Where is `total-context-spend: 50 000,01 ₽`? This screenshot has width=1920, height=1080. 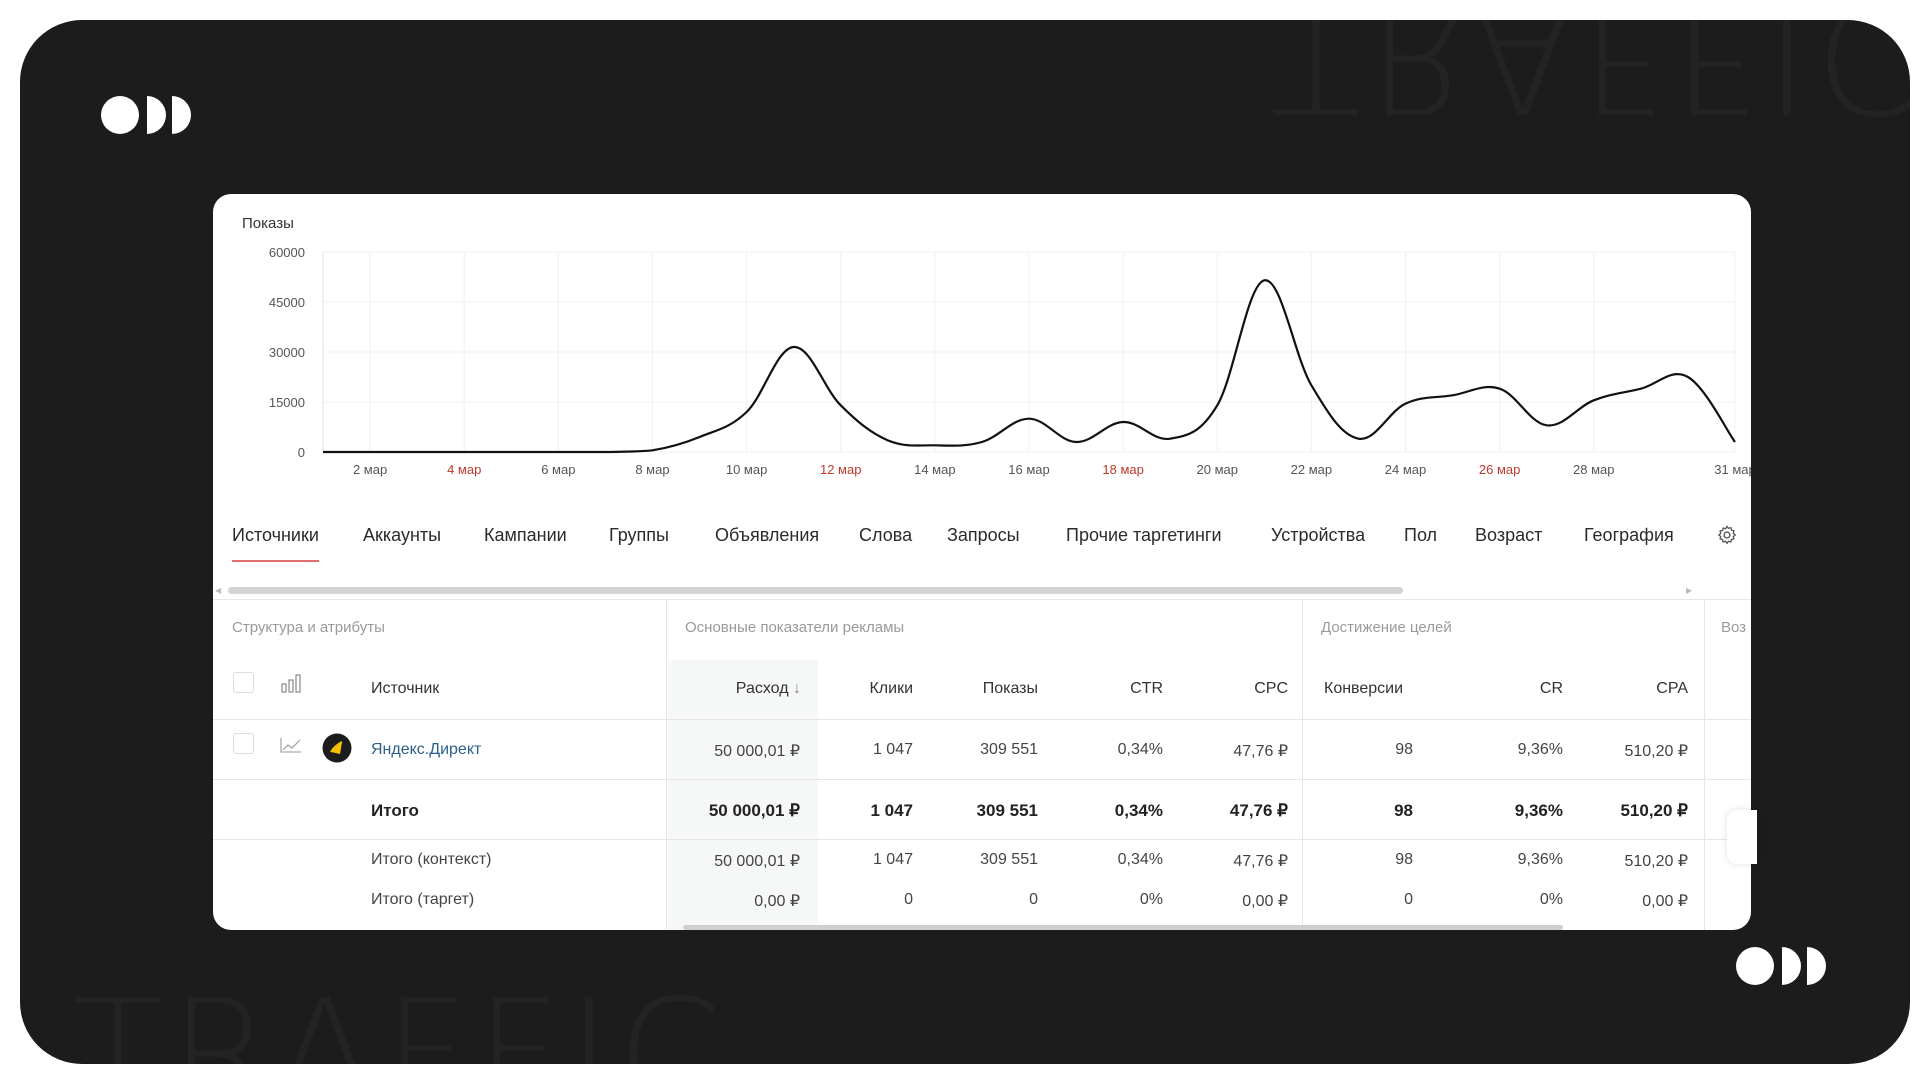 total-context-spend: 50 000,01 ₽ is located at coordinates (757, 861).